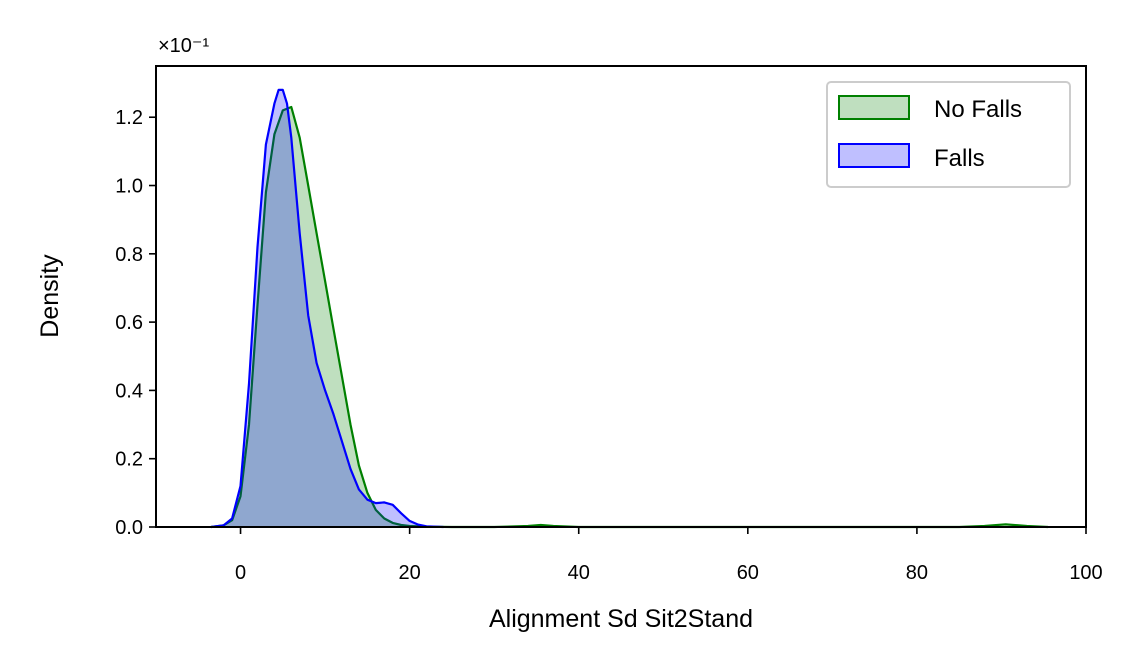 The width and height of the screenshot is (1141, 666). What do you see at coordinates (129, 255) in the screenshot?
I see `y-tick-label: 0.8` at bounding box center [129, 255].